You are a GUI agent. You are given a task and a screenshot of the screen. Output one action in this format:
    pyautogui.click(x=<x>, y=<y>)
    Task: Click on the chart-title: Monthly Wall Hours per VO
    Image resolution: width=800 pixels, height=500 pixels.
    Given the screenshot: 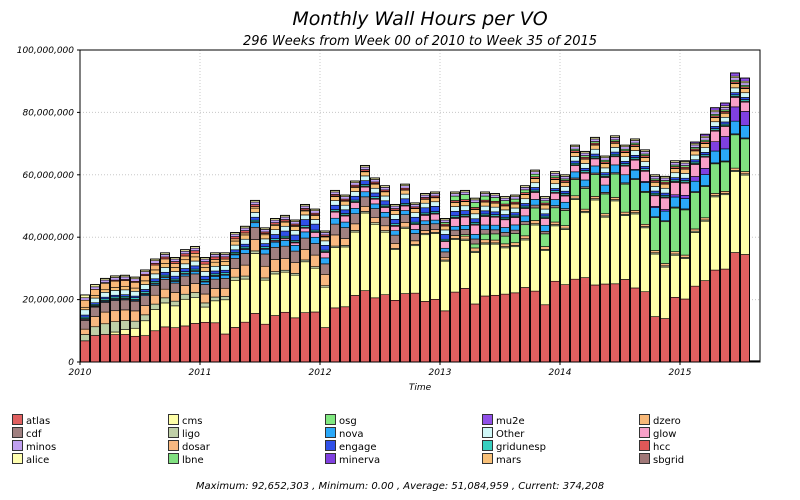 What is the action you would take?
    pyautogui.click(x=420, y=19)
    